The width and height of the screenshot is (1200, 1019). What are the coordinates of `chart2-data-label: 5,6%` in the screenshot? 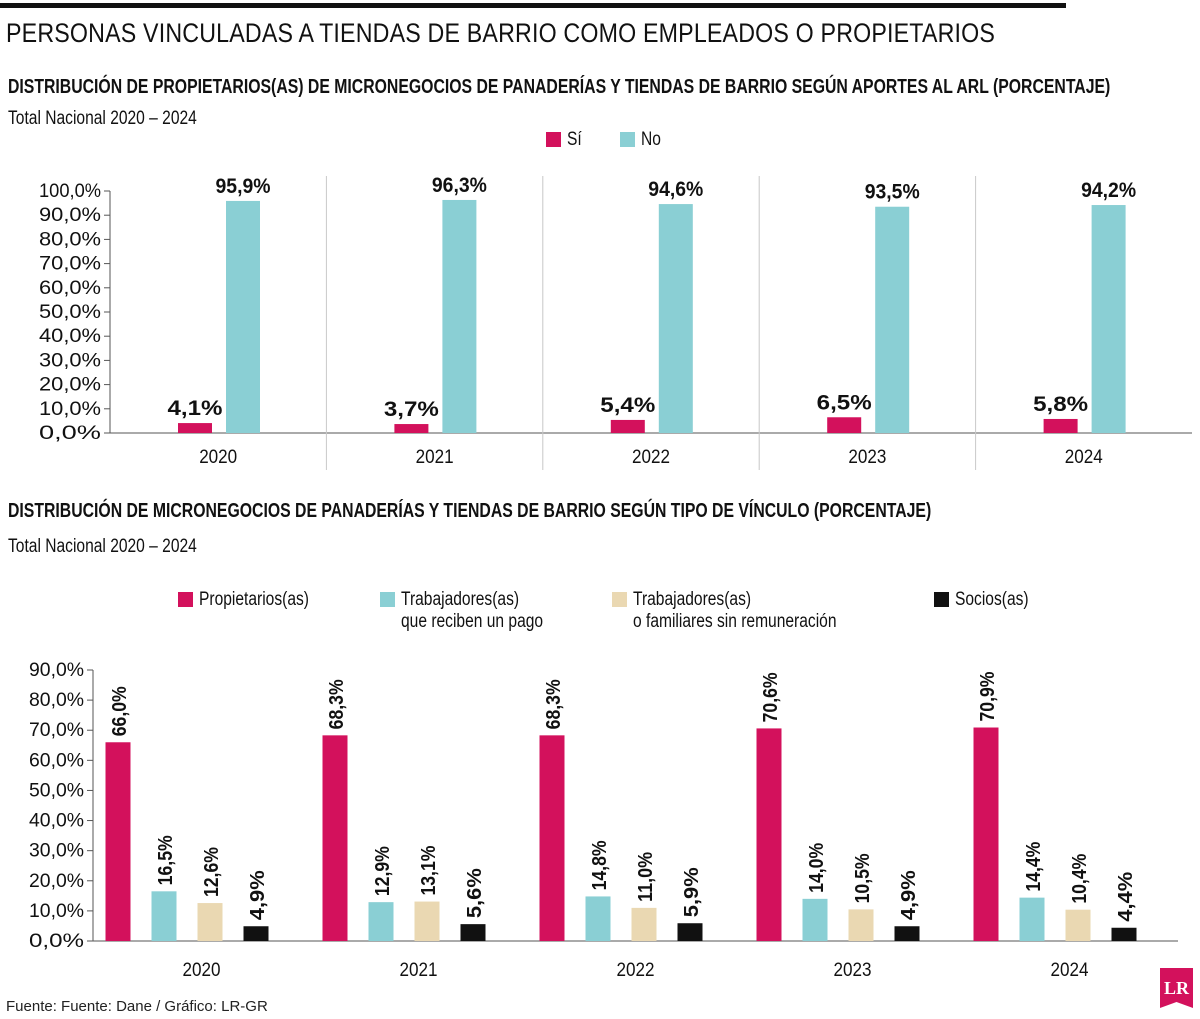 It's located at (475, 893).